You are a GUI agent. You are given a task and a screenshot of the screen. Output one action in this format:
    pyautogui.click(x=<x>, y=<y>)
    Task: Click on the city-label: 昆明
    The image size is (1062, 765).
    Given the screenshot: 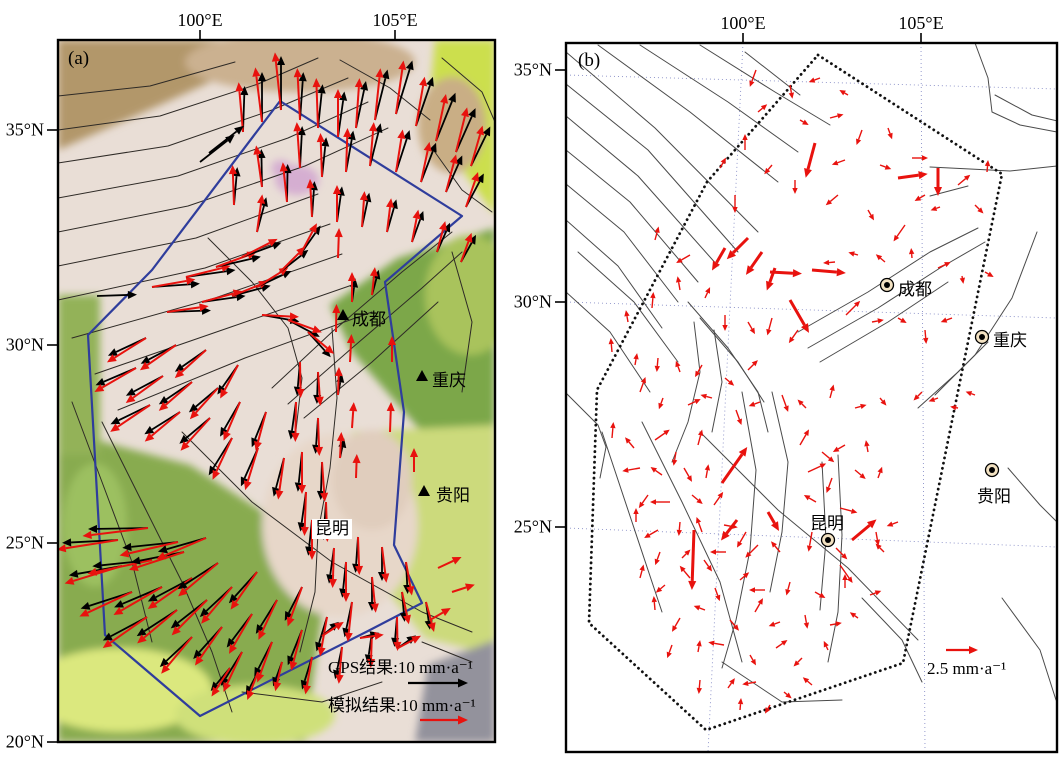 What is the action you would take?
    pyautogui.click(x=332, y=529)
    